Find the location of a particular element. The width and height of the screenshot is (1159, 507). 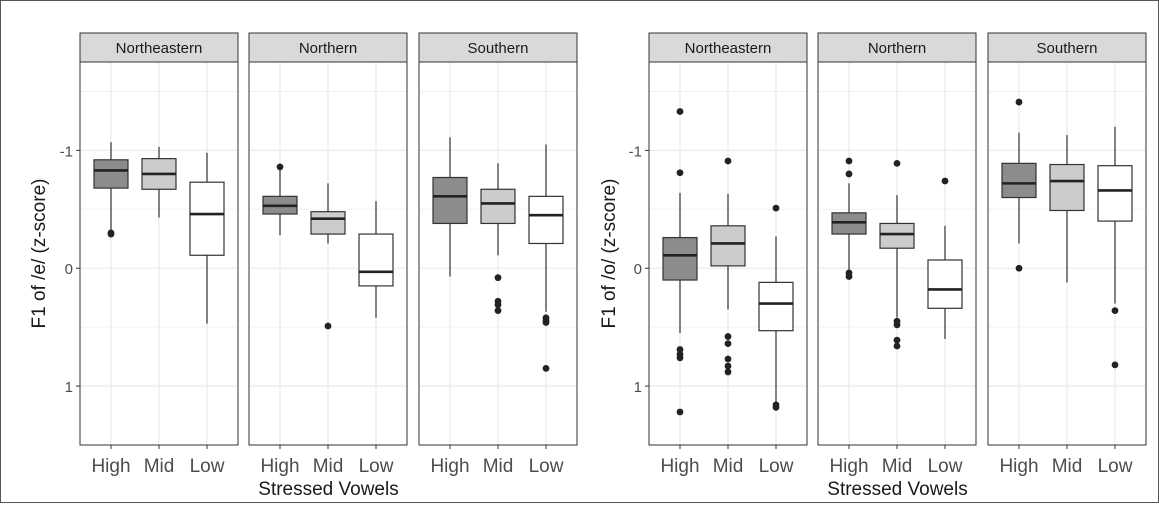

y-axis-title: F1 of /e/ (z-score) is located at coordinates (39, 254).